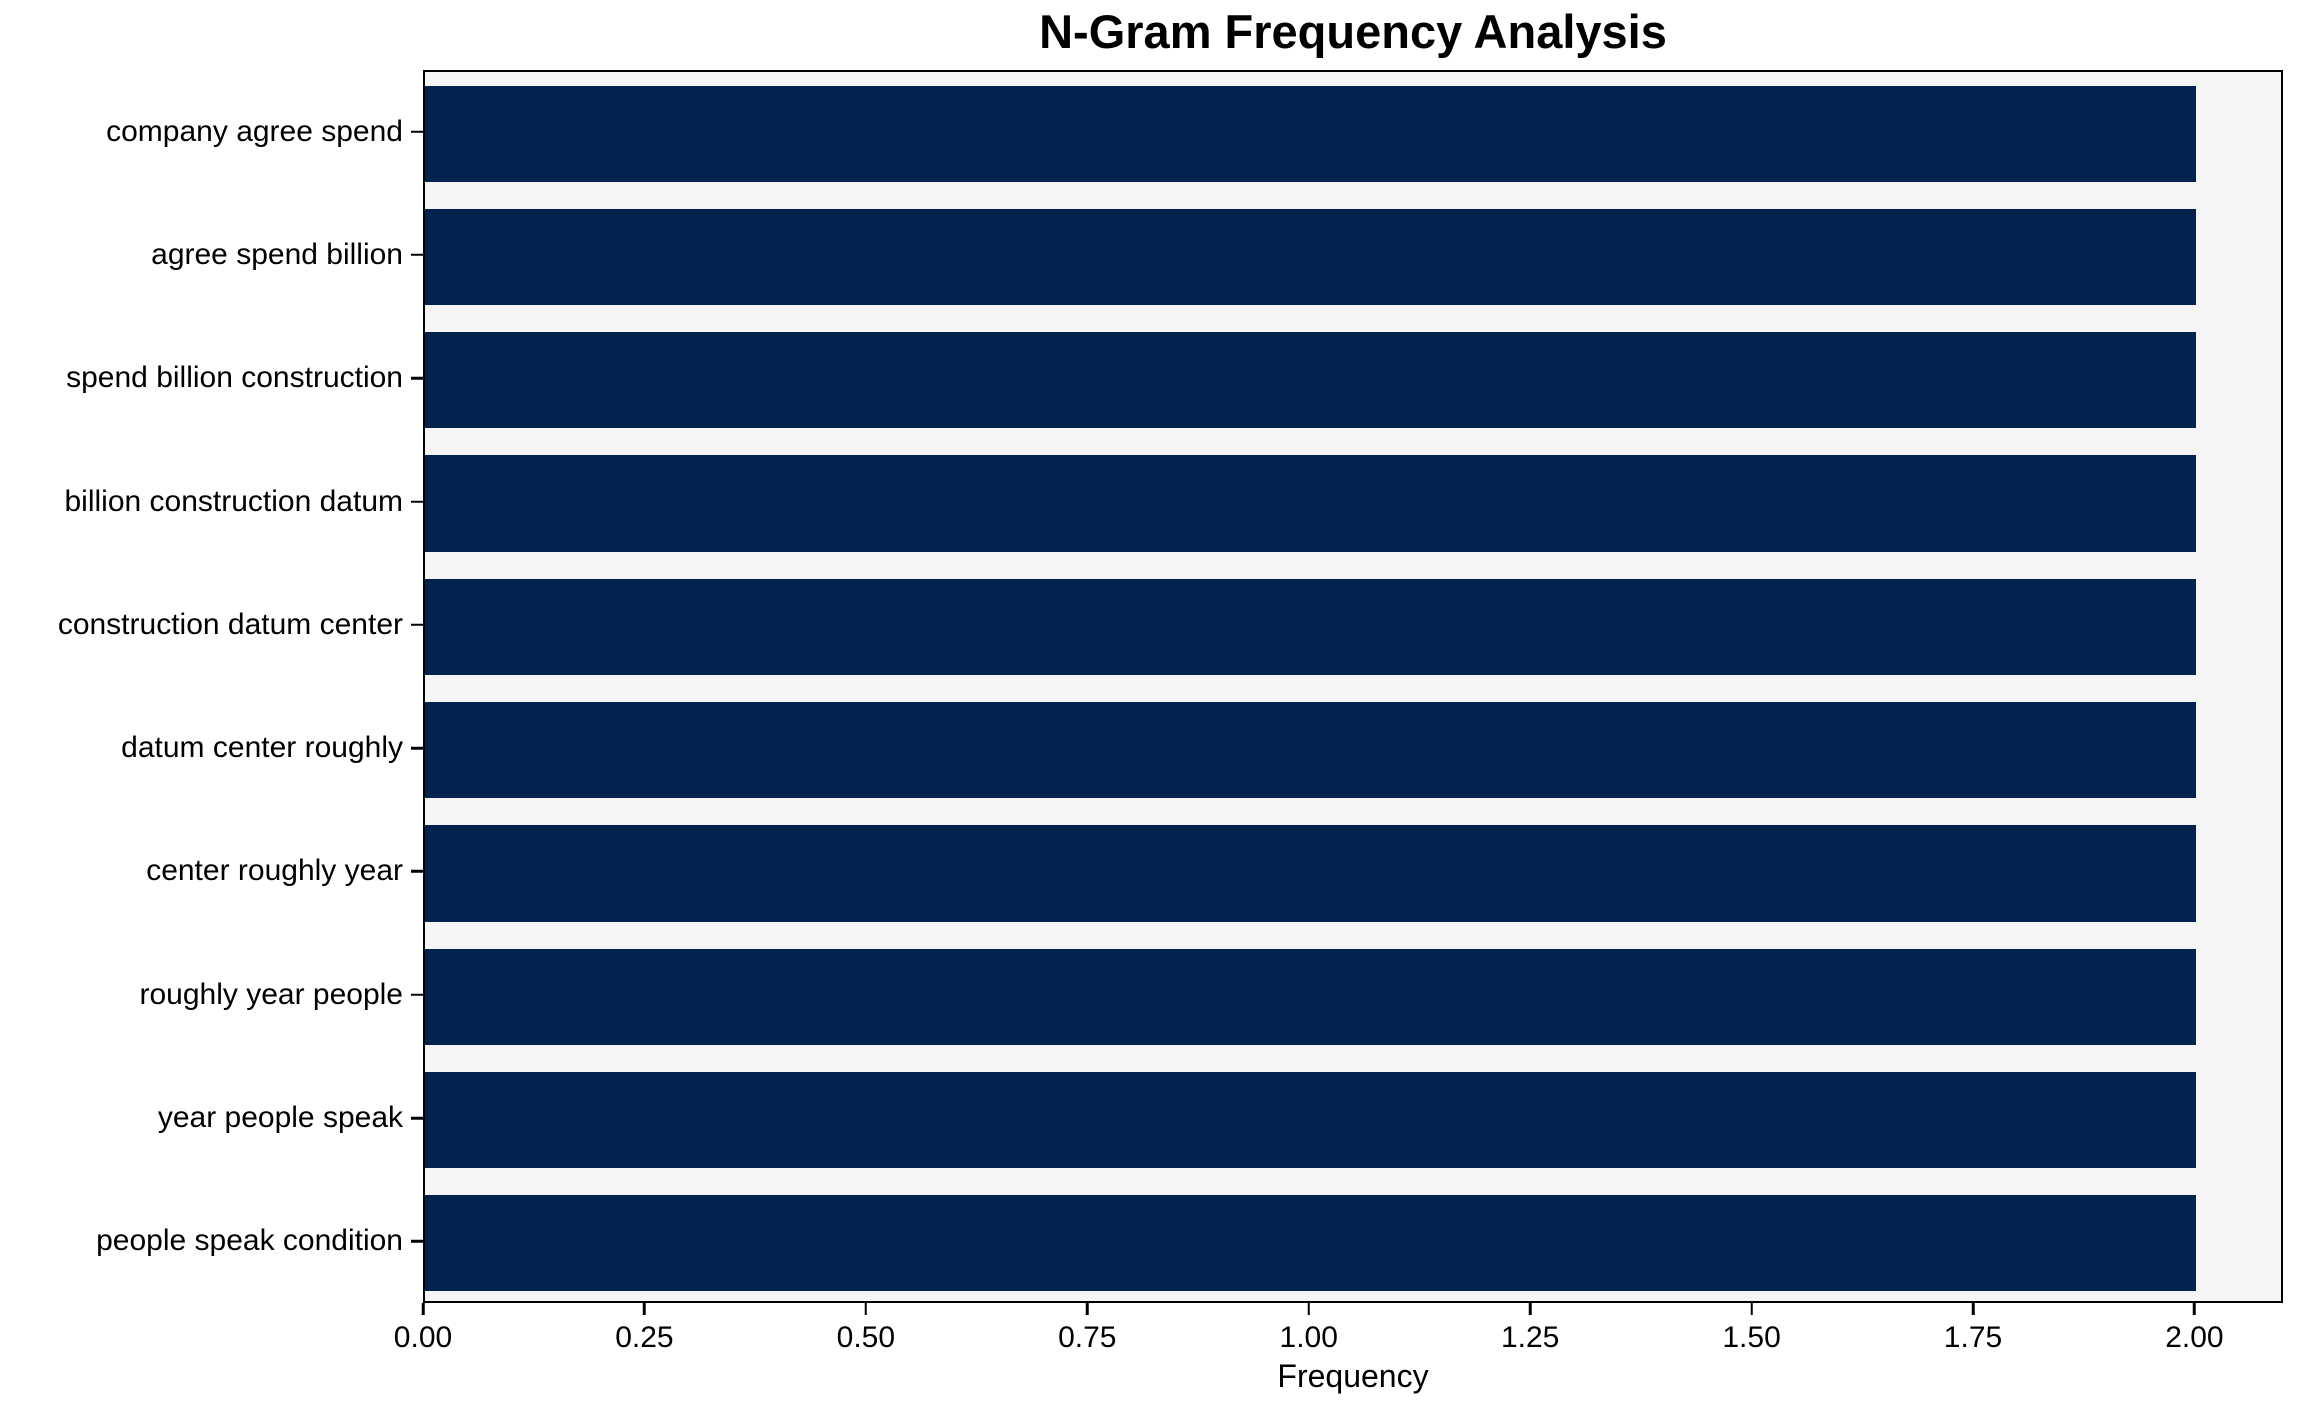  I want to click on x-tick-label: 0.75, so click(1087, 1337).